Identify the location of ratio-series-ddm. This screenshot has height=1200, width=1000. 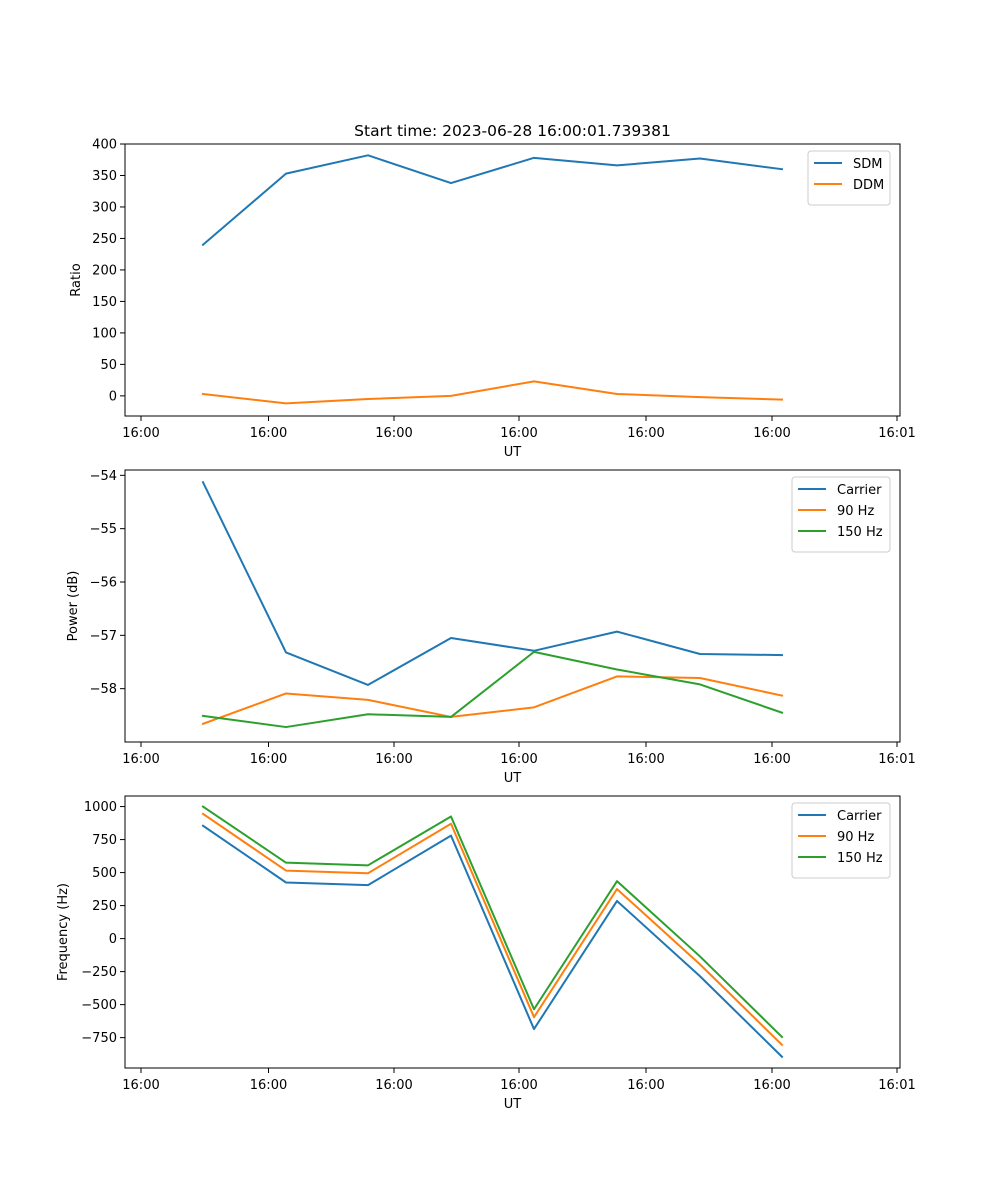
(492, 392).